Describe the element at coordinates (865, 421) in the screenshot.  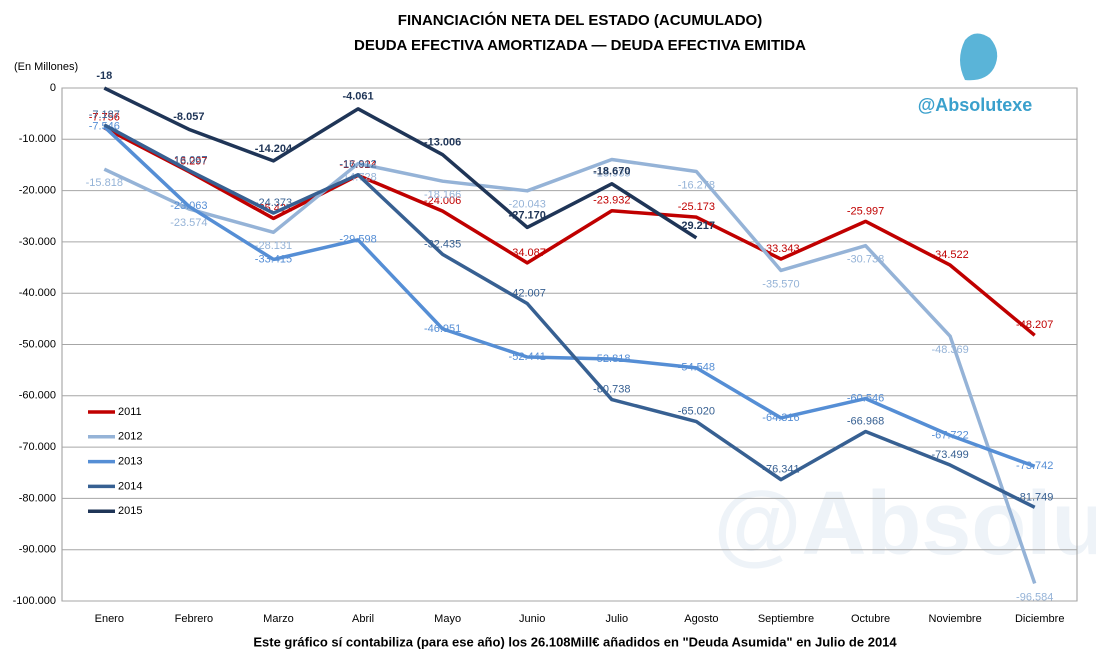
I see `data-label: -66.968` at that location.